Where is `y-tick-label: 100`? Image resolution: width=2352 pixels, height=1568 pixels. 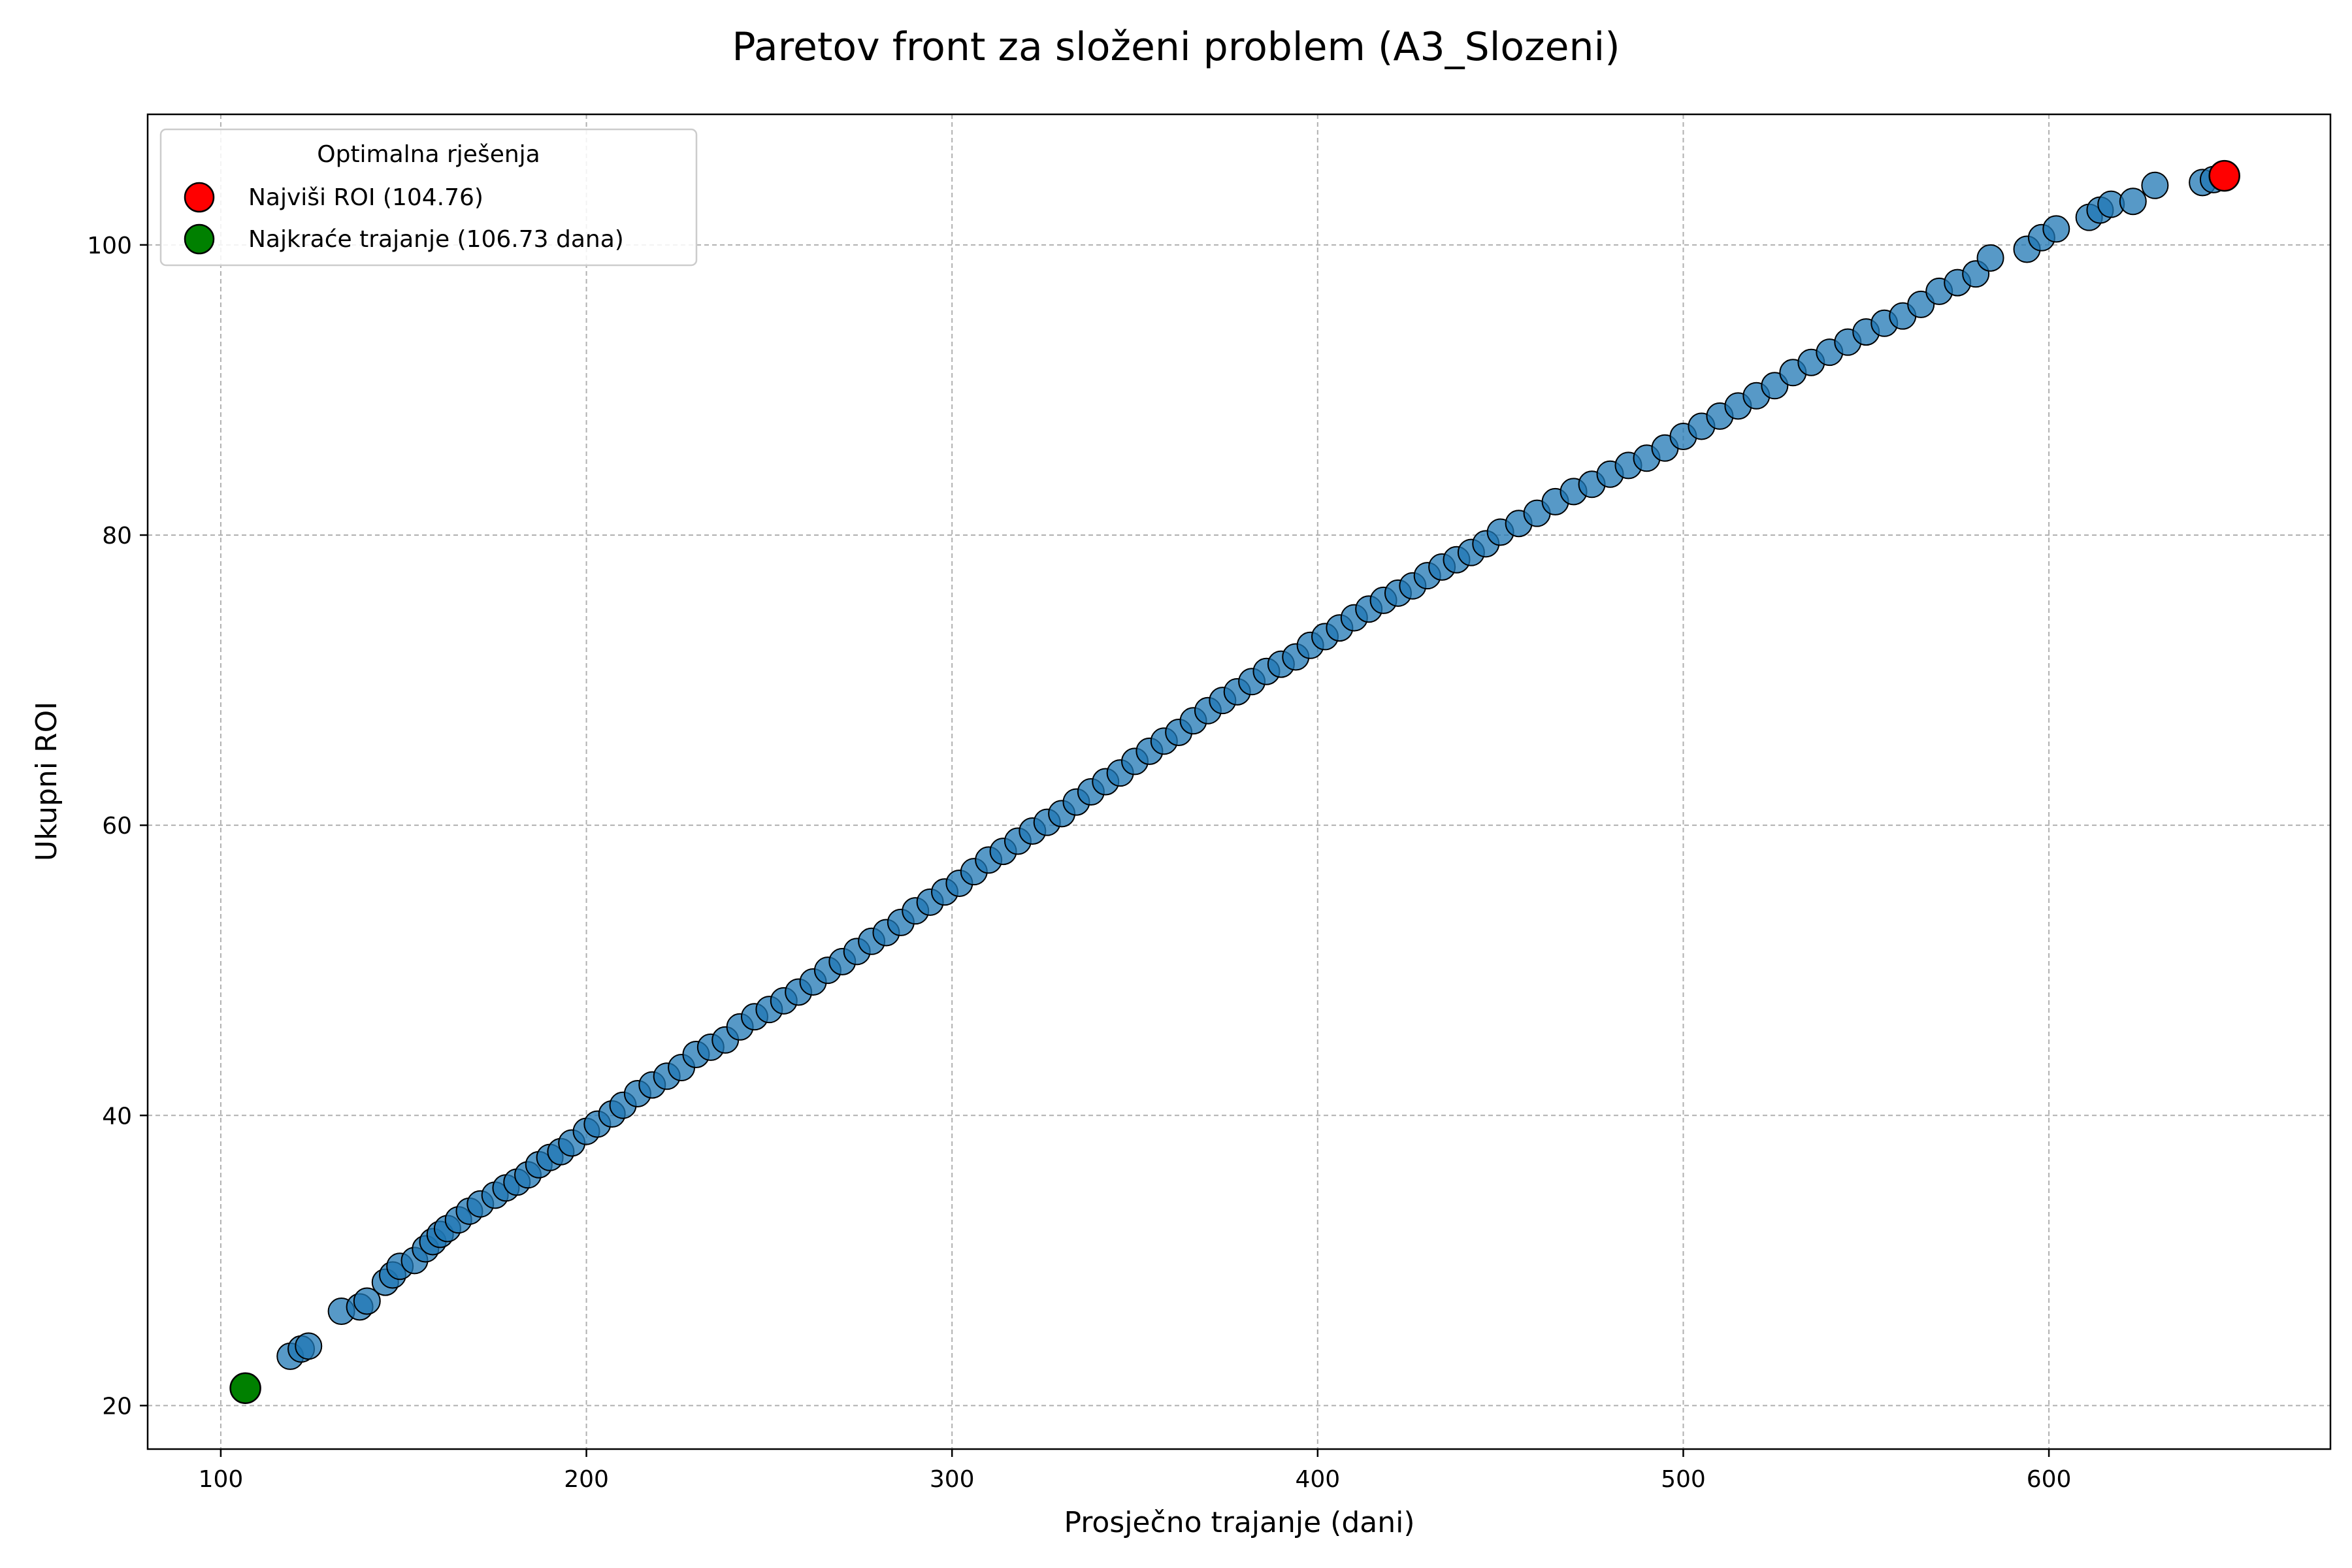
y-tick-label: 100 is located at coordinates (109, 246).